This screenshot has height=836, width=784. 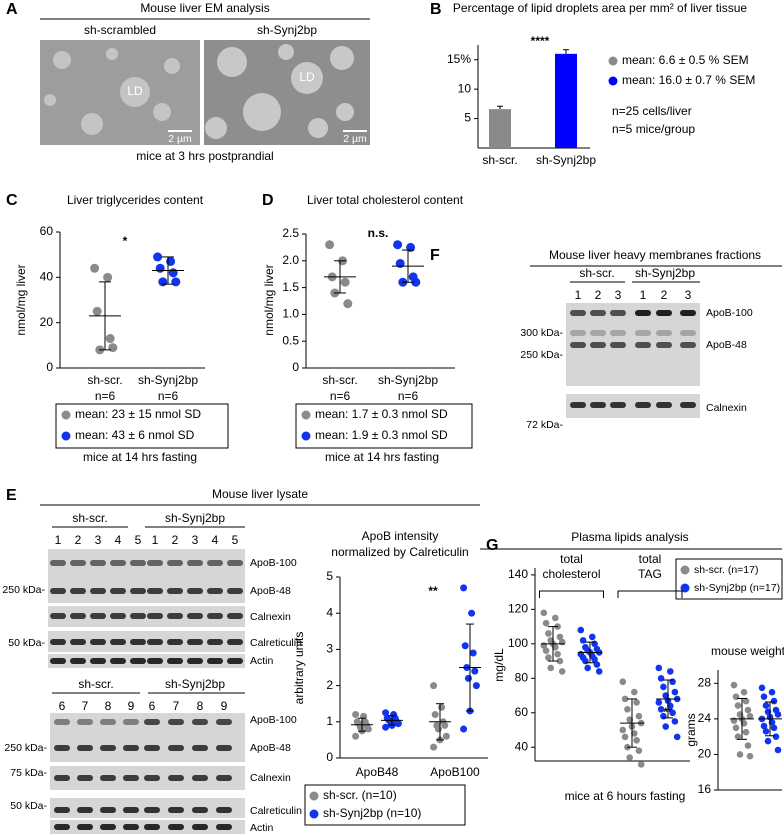 What do you see at coordinates (385, 200) in the screenshot?
I see `chart-title: Liver total cholesterol content` at bounding box center [385, 200].